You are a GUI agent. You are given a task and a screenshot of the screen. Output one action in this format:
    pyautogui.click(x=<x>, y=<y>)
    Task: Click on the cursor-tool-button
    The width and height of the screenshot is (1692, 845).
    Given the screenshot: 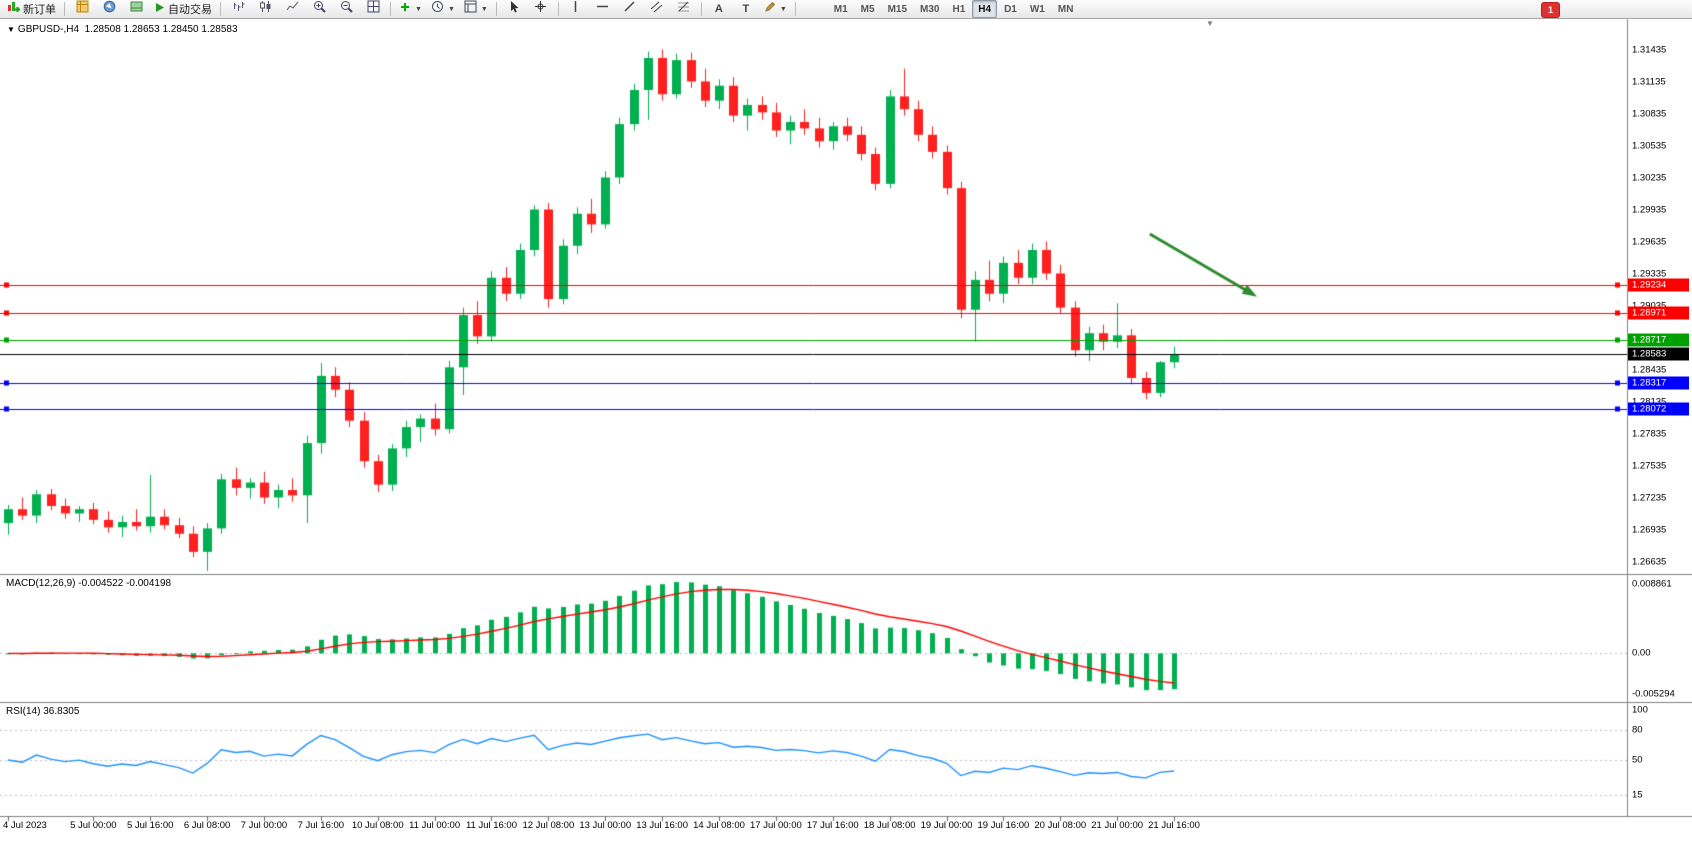 What is the action you would take?
    pyautogui.click(x=514, y=9)
    